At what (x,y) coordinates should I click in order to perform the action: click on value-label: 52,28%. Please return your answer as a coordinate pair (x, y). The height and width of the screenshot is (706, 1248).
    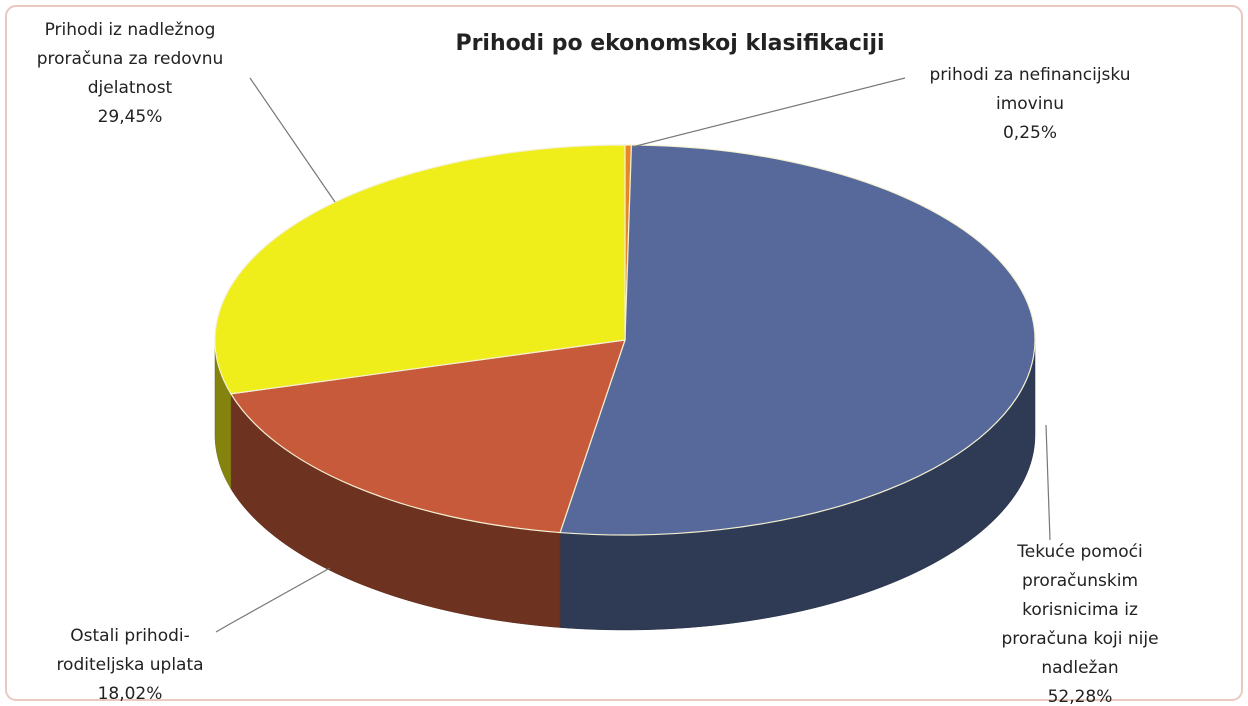
    Looking at the image, I should click on (1080, 696).